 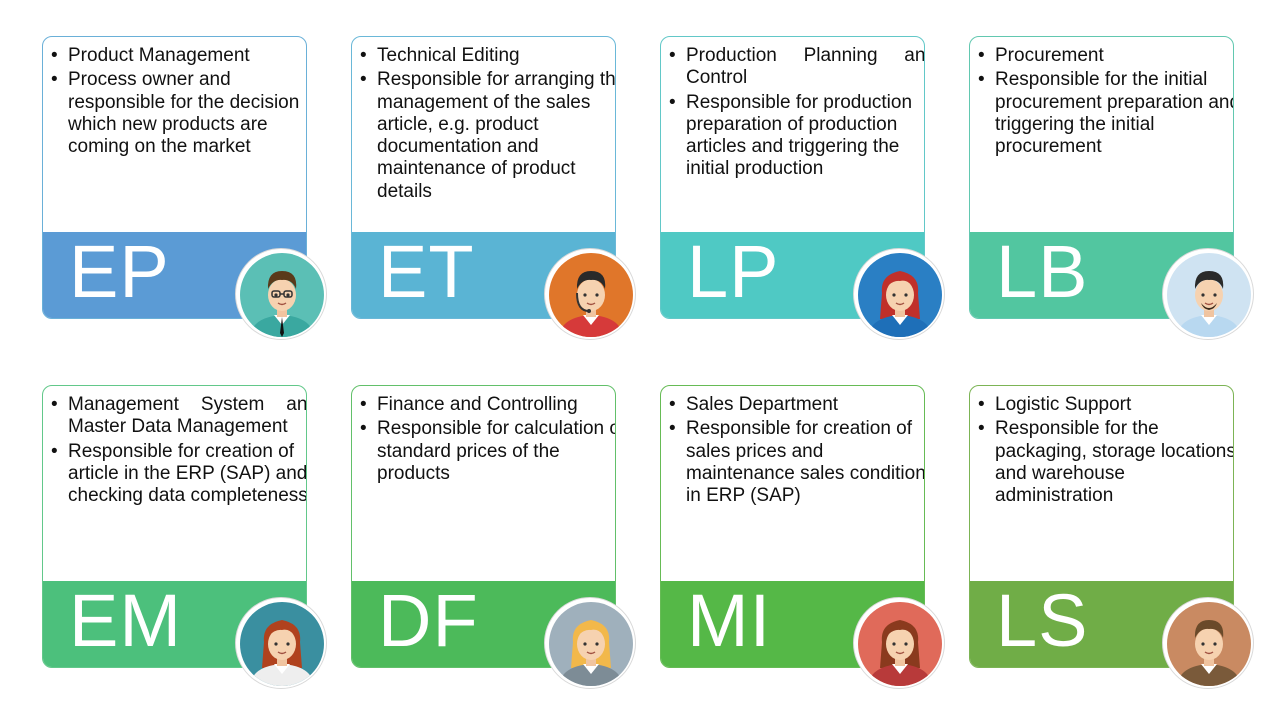 I want to click on man-brown-hair-icon, so click(x=1208, y=643).